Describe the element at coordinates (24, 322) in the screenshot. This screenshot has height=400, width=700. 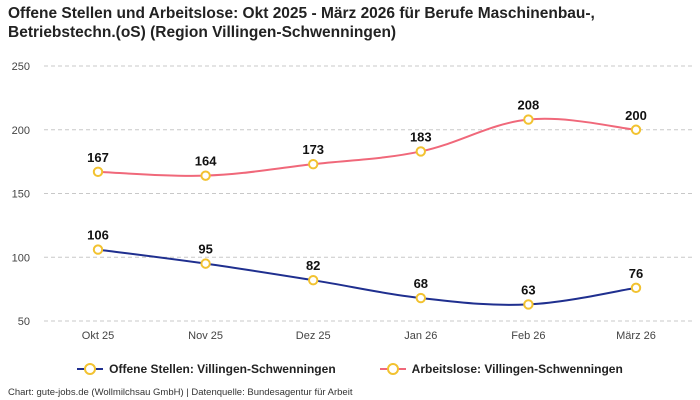
I see `y-tick-label: 50` at that location.